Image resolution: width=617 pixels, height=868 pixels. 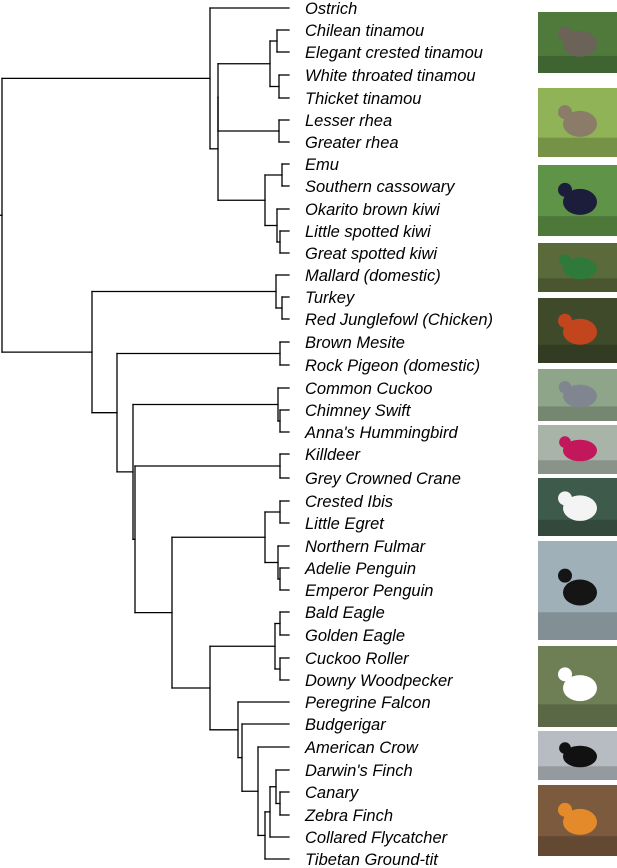 I want to click on taxon-label: Golden Eagle, so click(x=355, y=636).